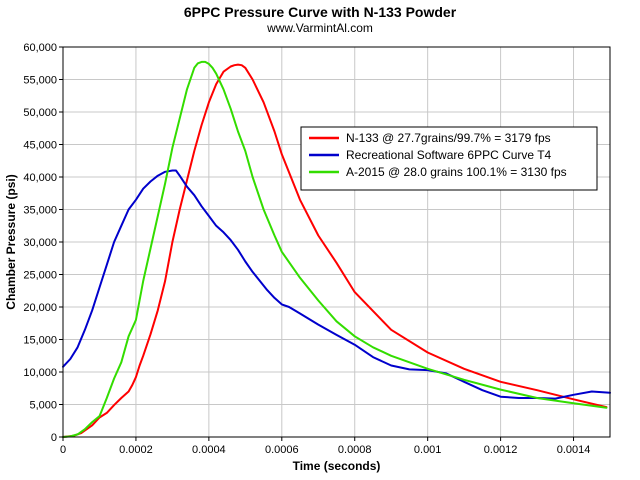  What do you see at coordinates (40, 146) in the screenshot?
I see `y-tick-label: 45,000` at bounding box center [40, 146].